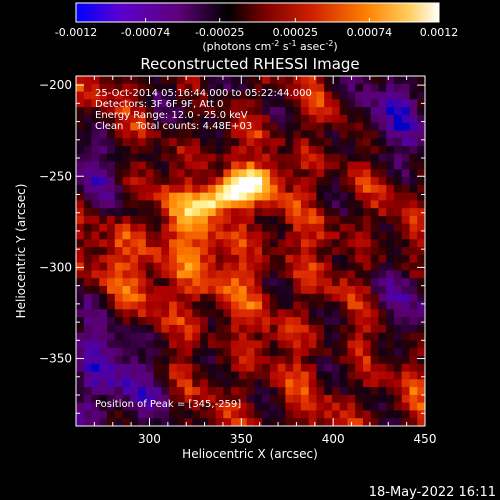  I want to click on annotation-time-range: 25-Oct-2014 05:16:44.000 to 05:22:44.000, so click(203, 93).